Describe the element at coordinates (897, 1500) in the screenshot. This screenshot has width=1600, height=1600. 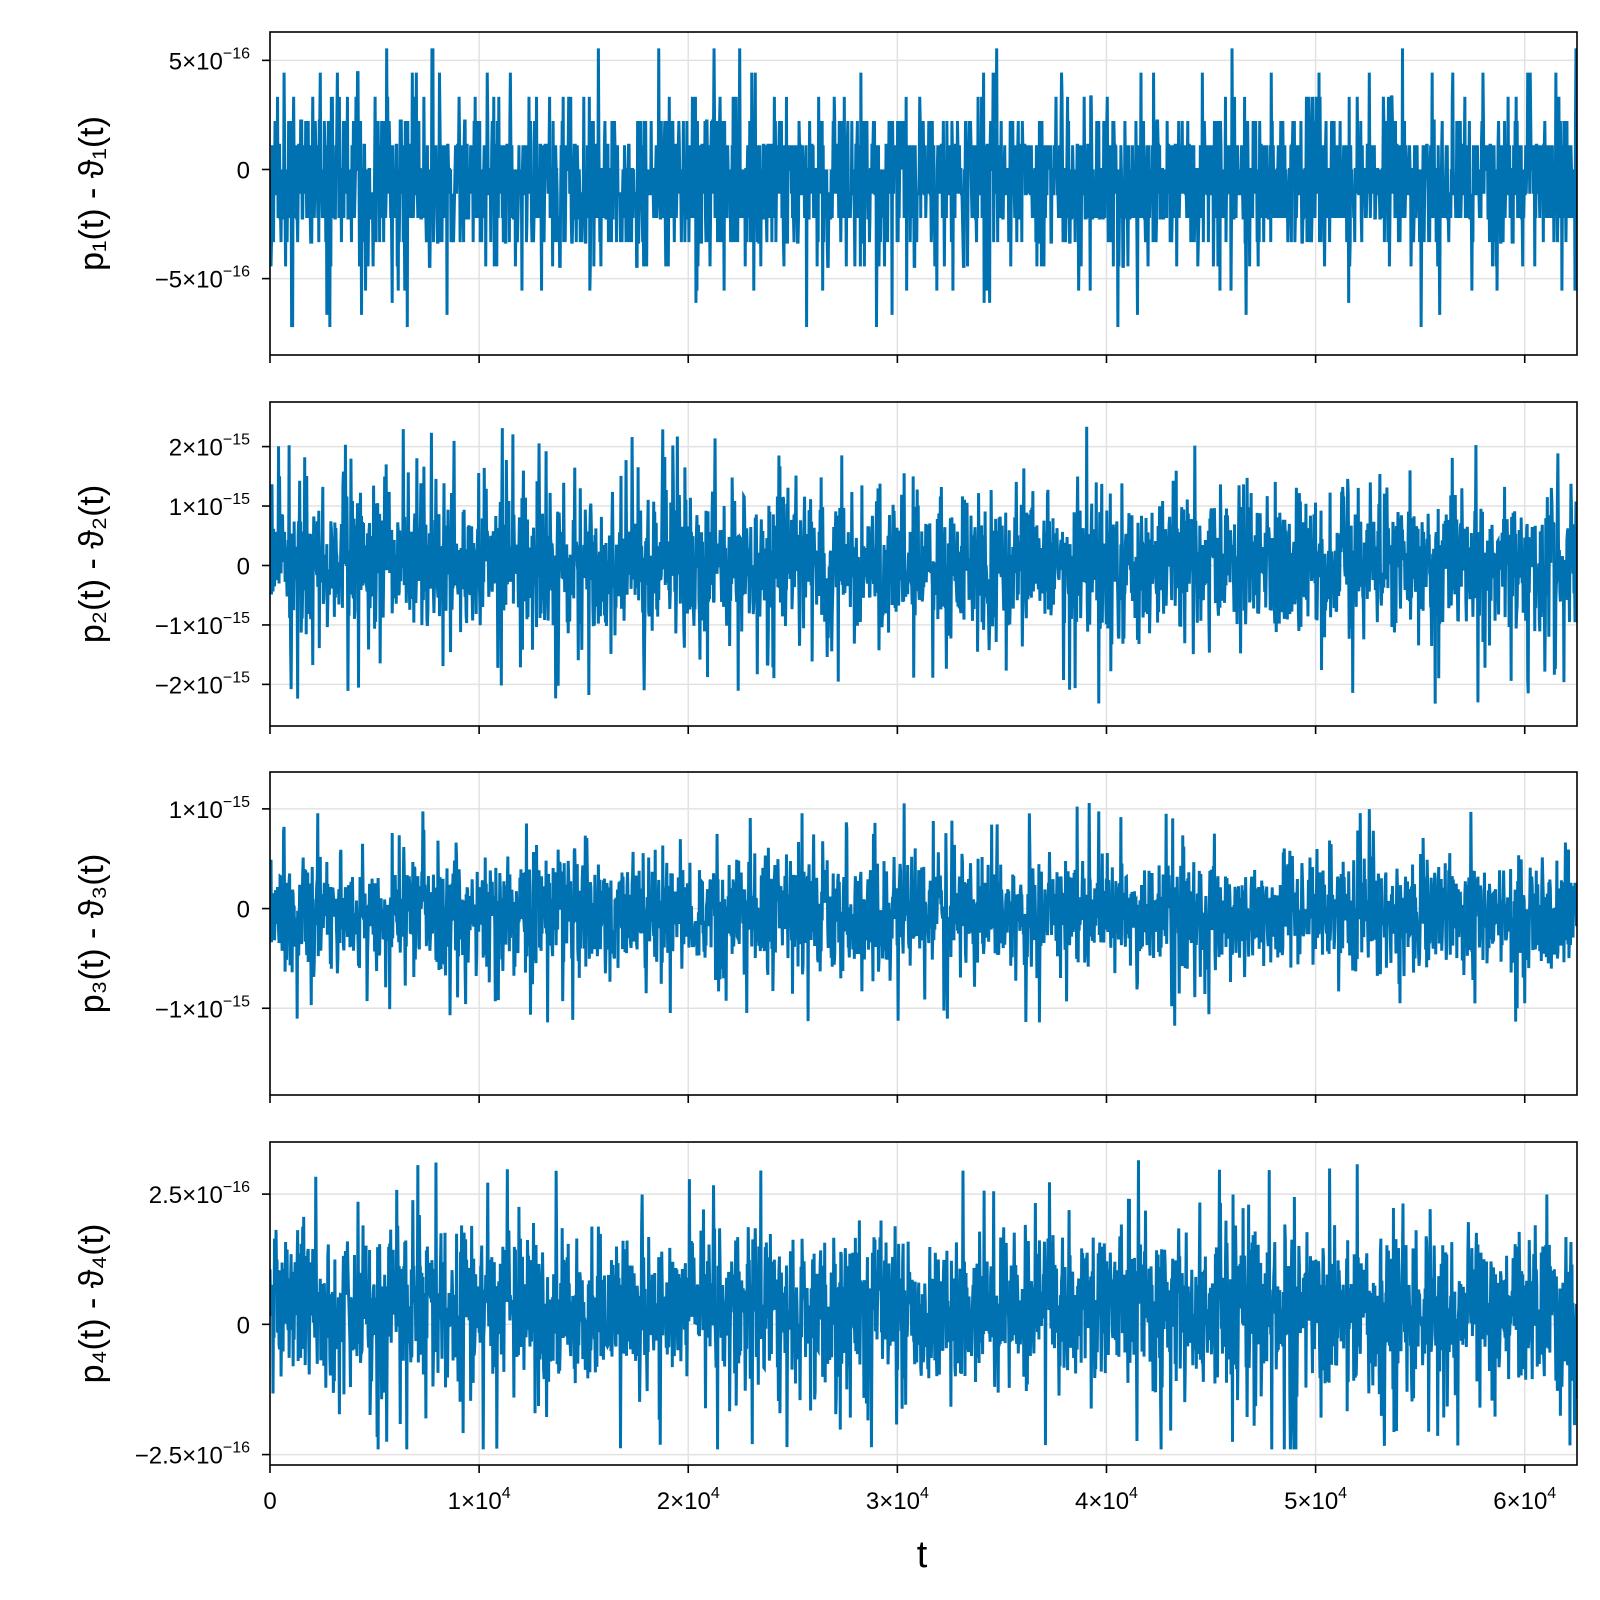
I see `x-tick-label: 3×10⁴` at that location.